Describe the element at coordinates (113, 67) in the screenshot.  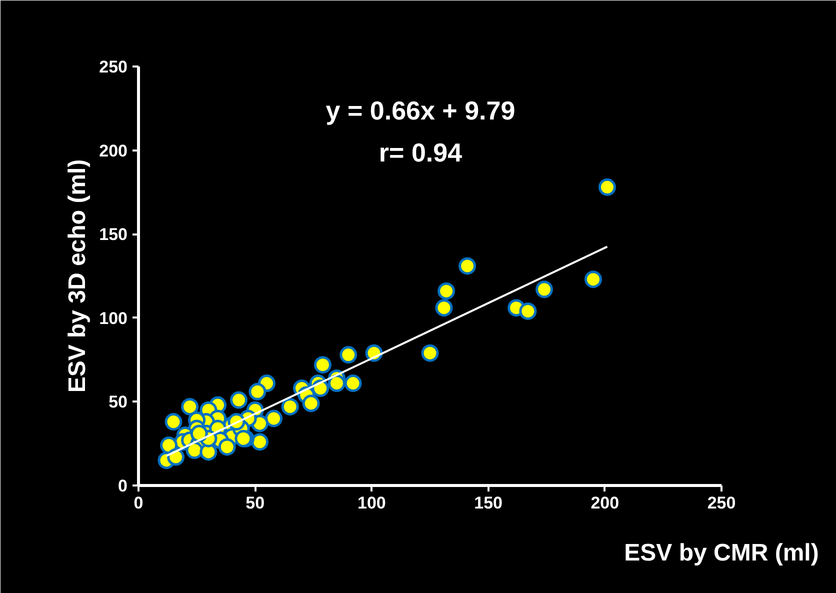
I see `y-tick-label: 250` at that location.